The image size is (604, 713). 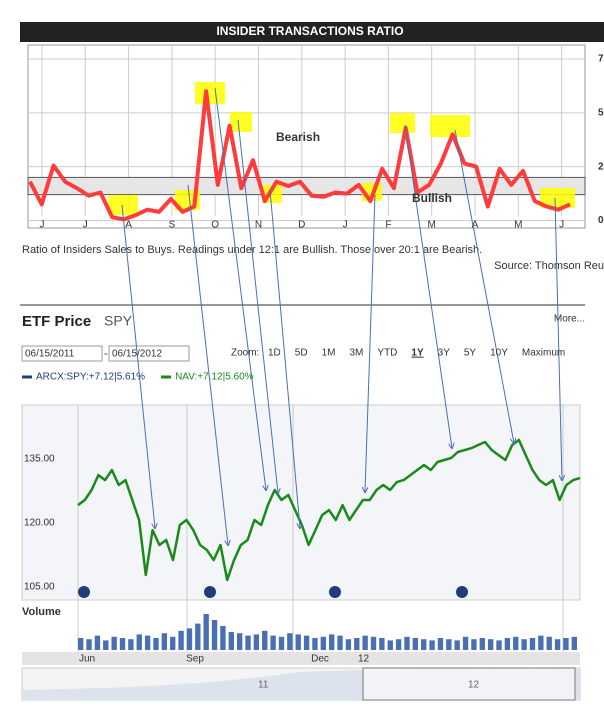 I want to click on x-tick-label: Sep, so click(x=195, y=659).